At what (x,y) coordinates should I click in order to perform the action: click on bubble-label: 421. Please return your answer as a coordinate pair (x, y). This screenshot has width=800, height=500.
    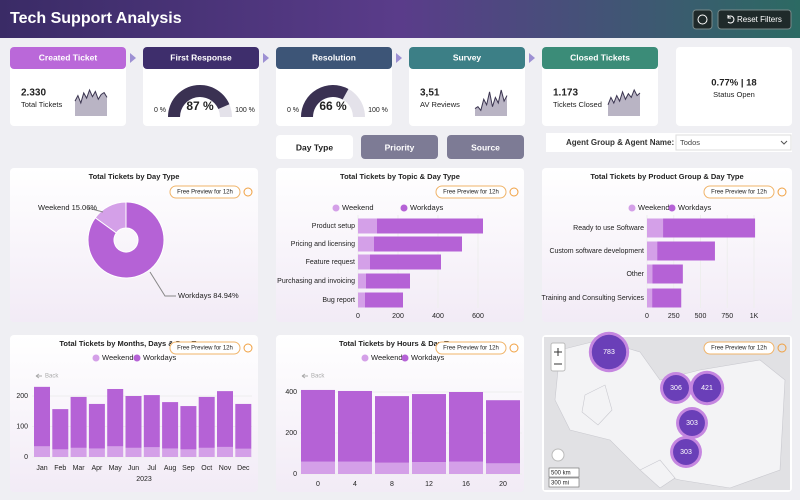
    Looking at the image, I should click on (707, 388).